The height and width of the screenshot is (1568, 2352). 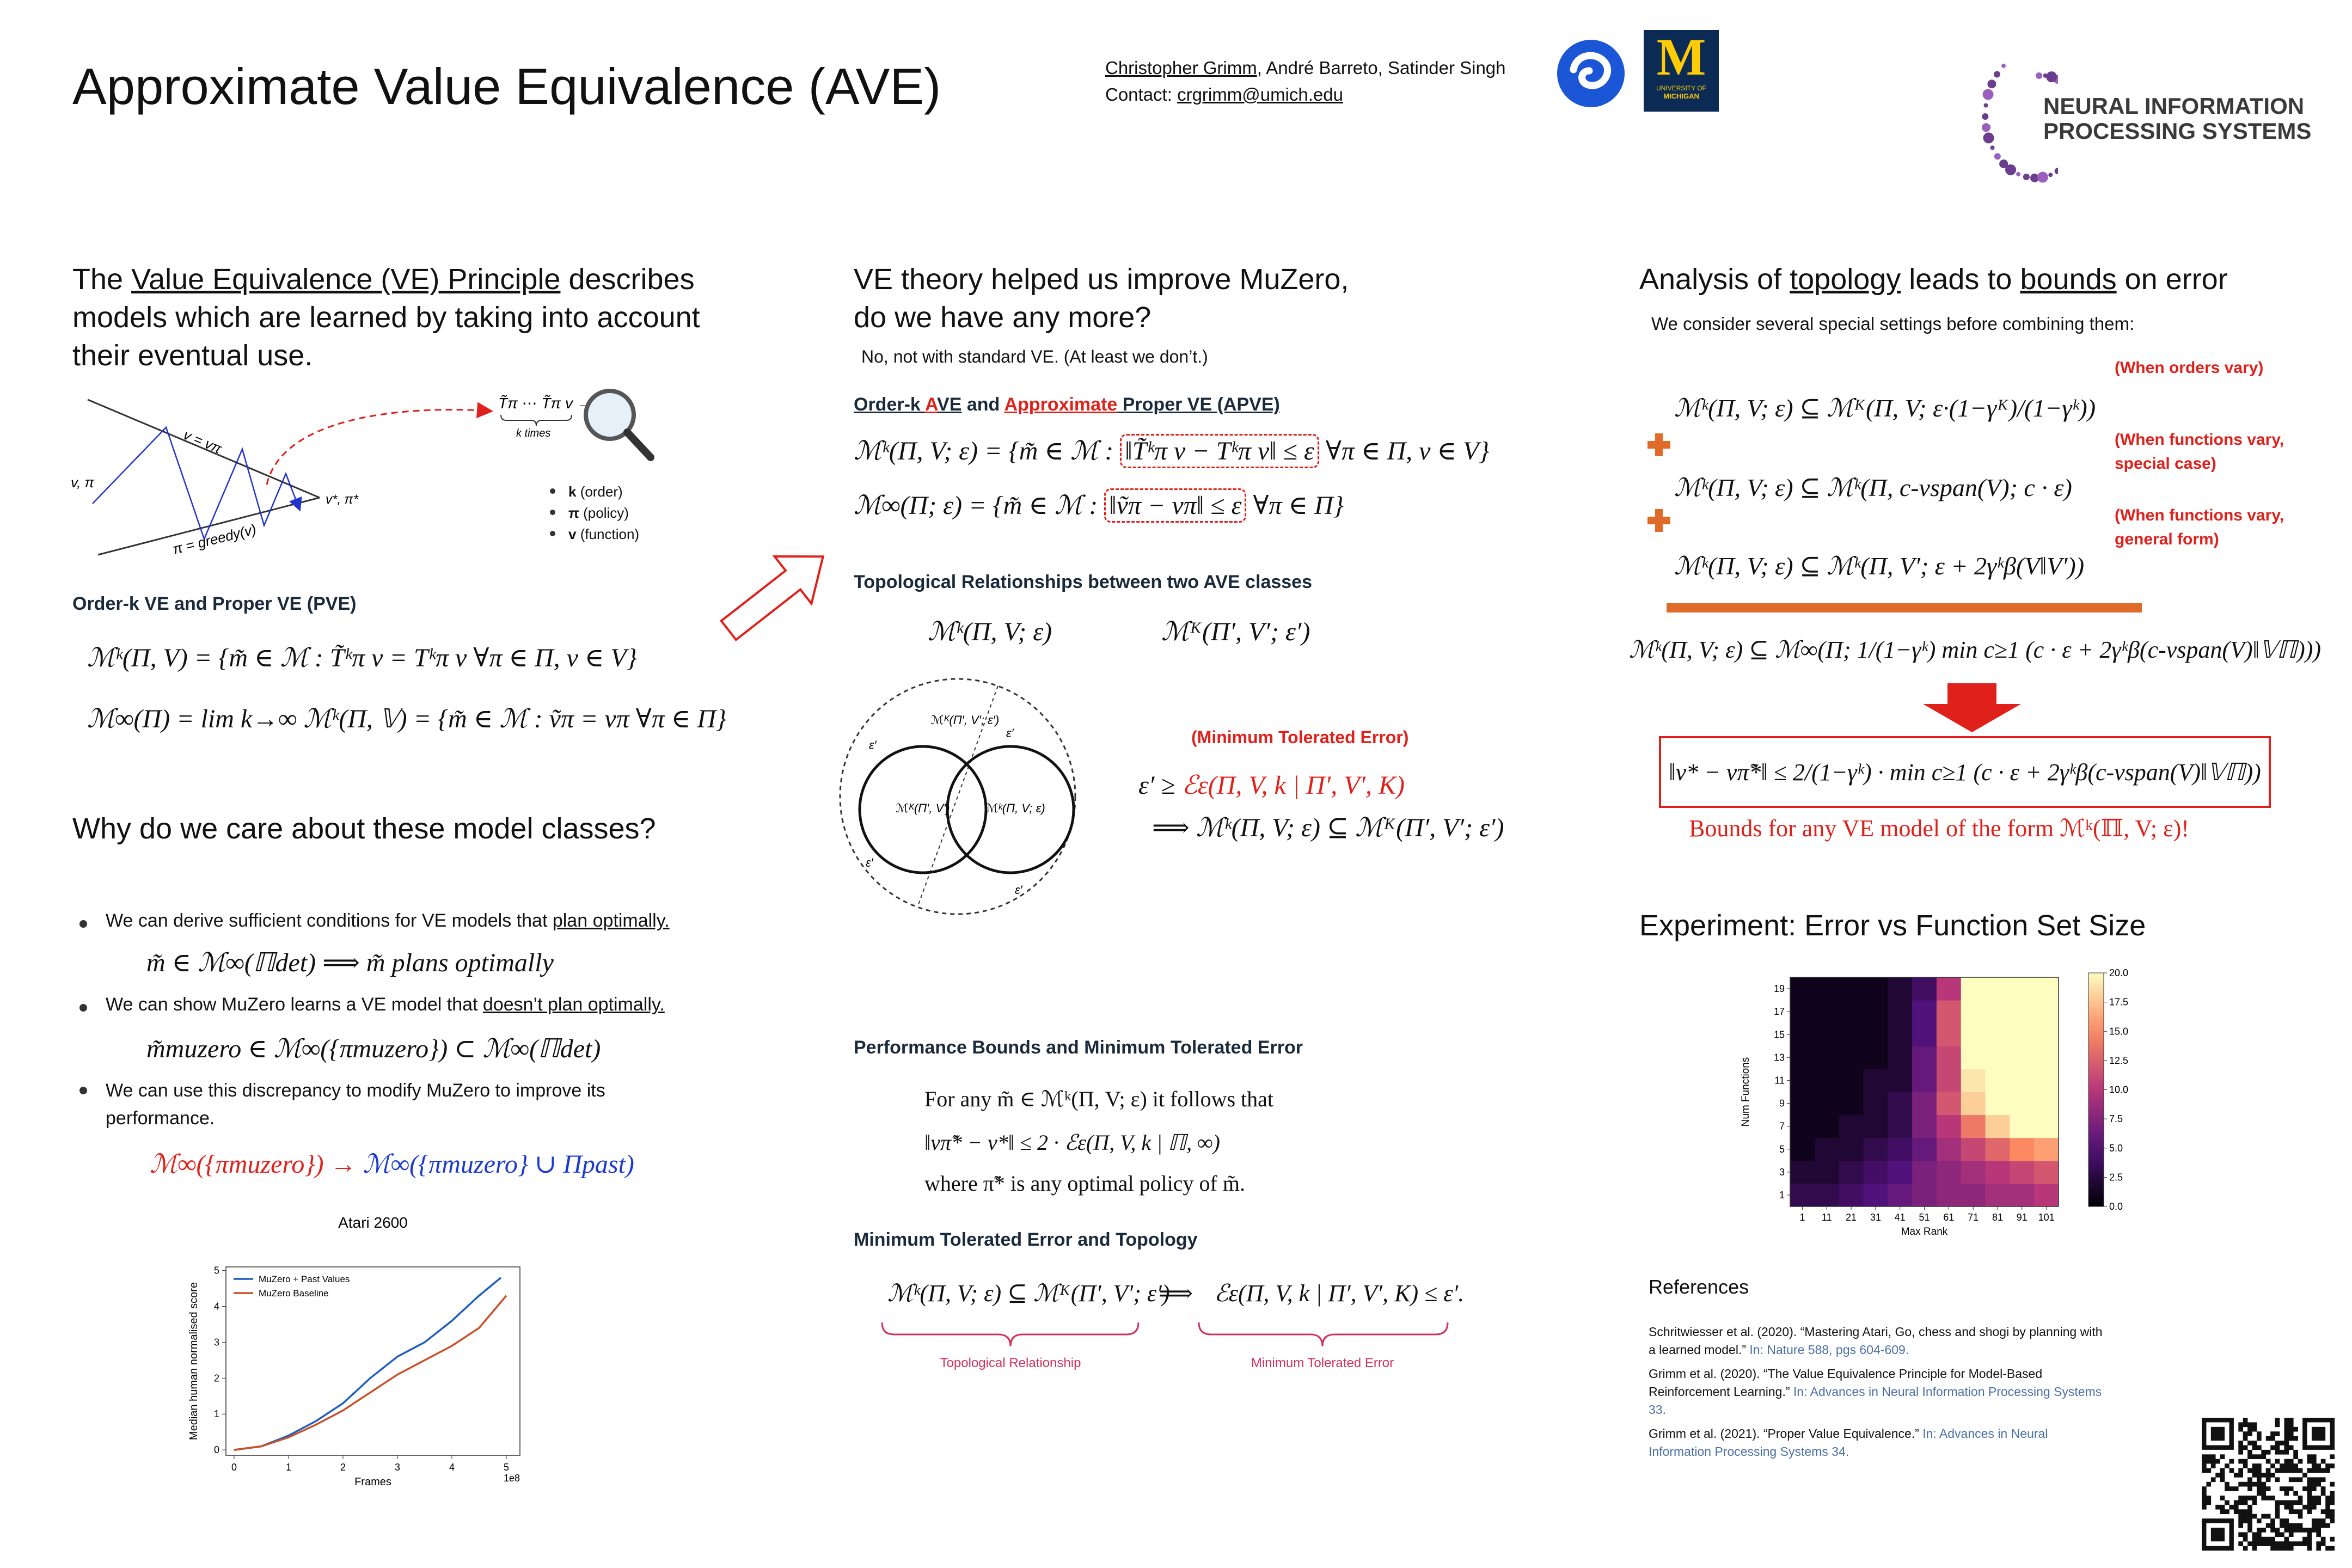 I want to click on set-left, so click(x=923, y=809).